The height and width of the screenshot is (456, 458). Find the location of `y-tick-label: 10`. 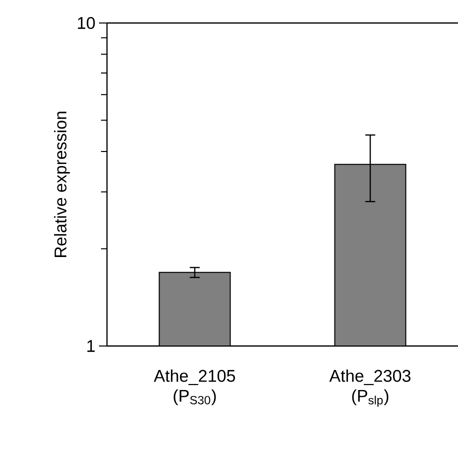

y-tick-label: 10 is located at coordinates (86, 23).